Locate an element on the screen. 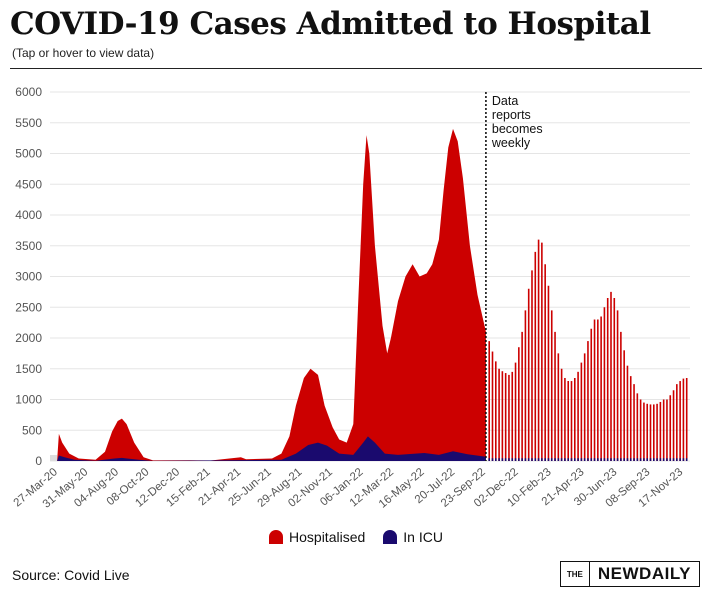  source-note: Source: Covid Live is located at coordinates (71, 575).